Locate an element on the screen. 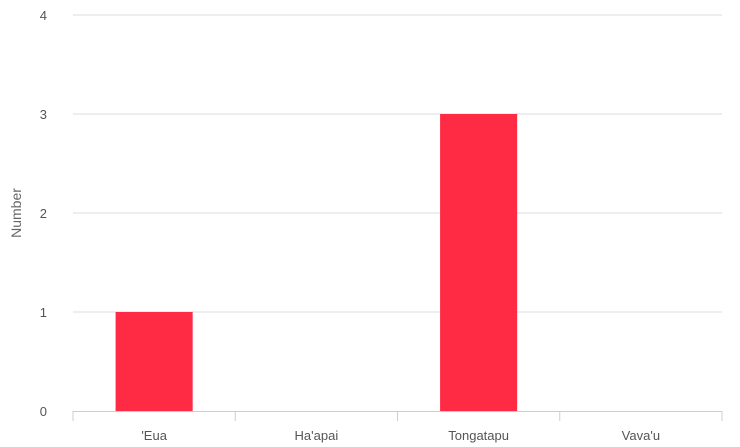 The image size is (740, 447). y-tick-label-1: 1 is located at coordinates (43, 312).